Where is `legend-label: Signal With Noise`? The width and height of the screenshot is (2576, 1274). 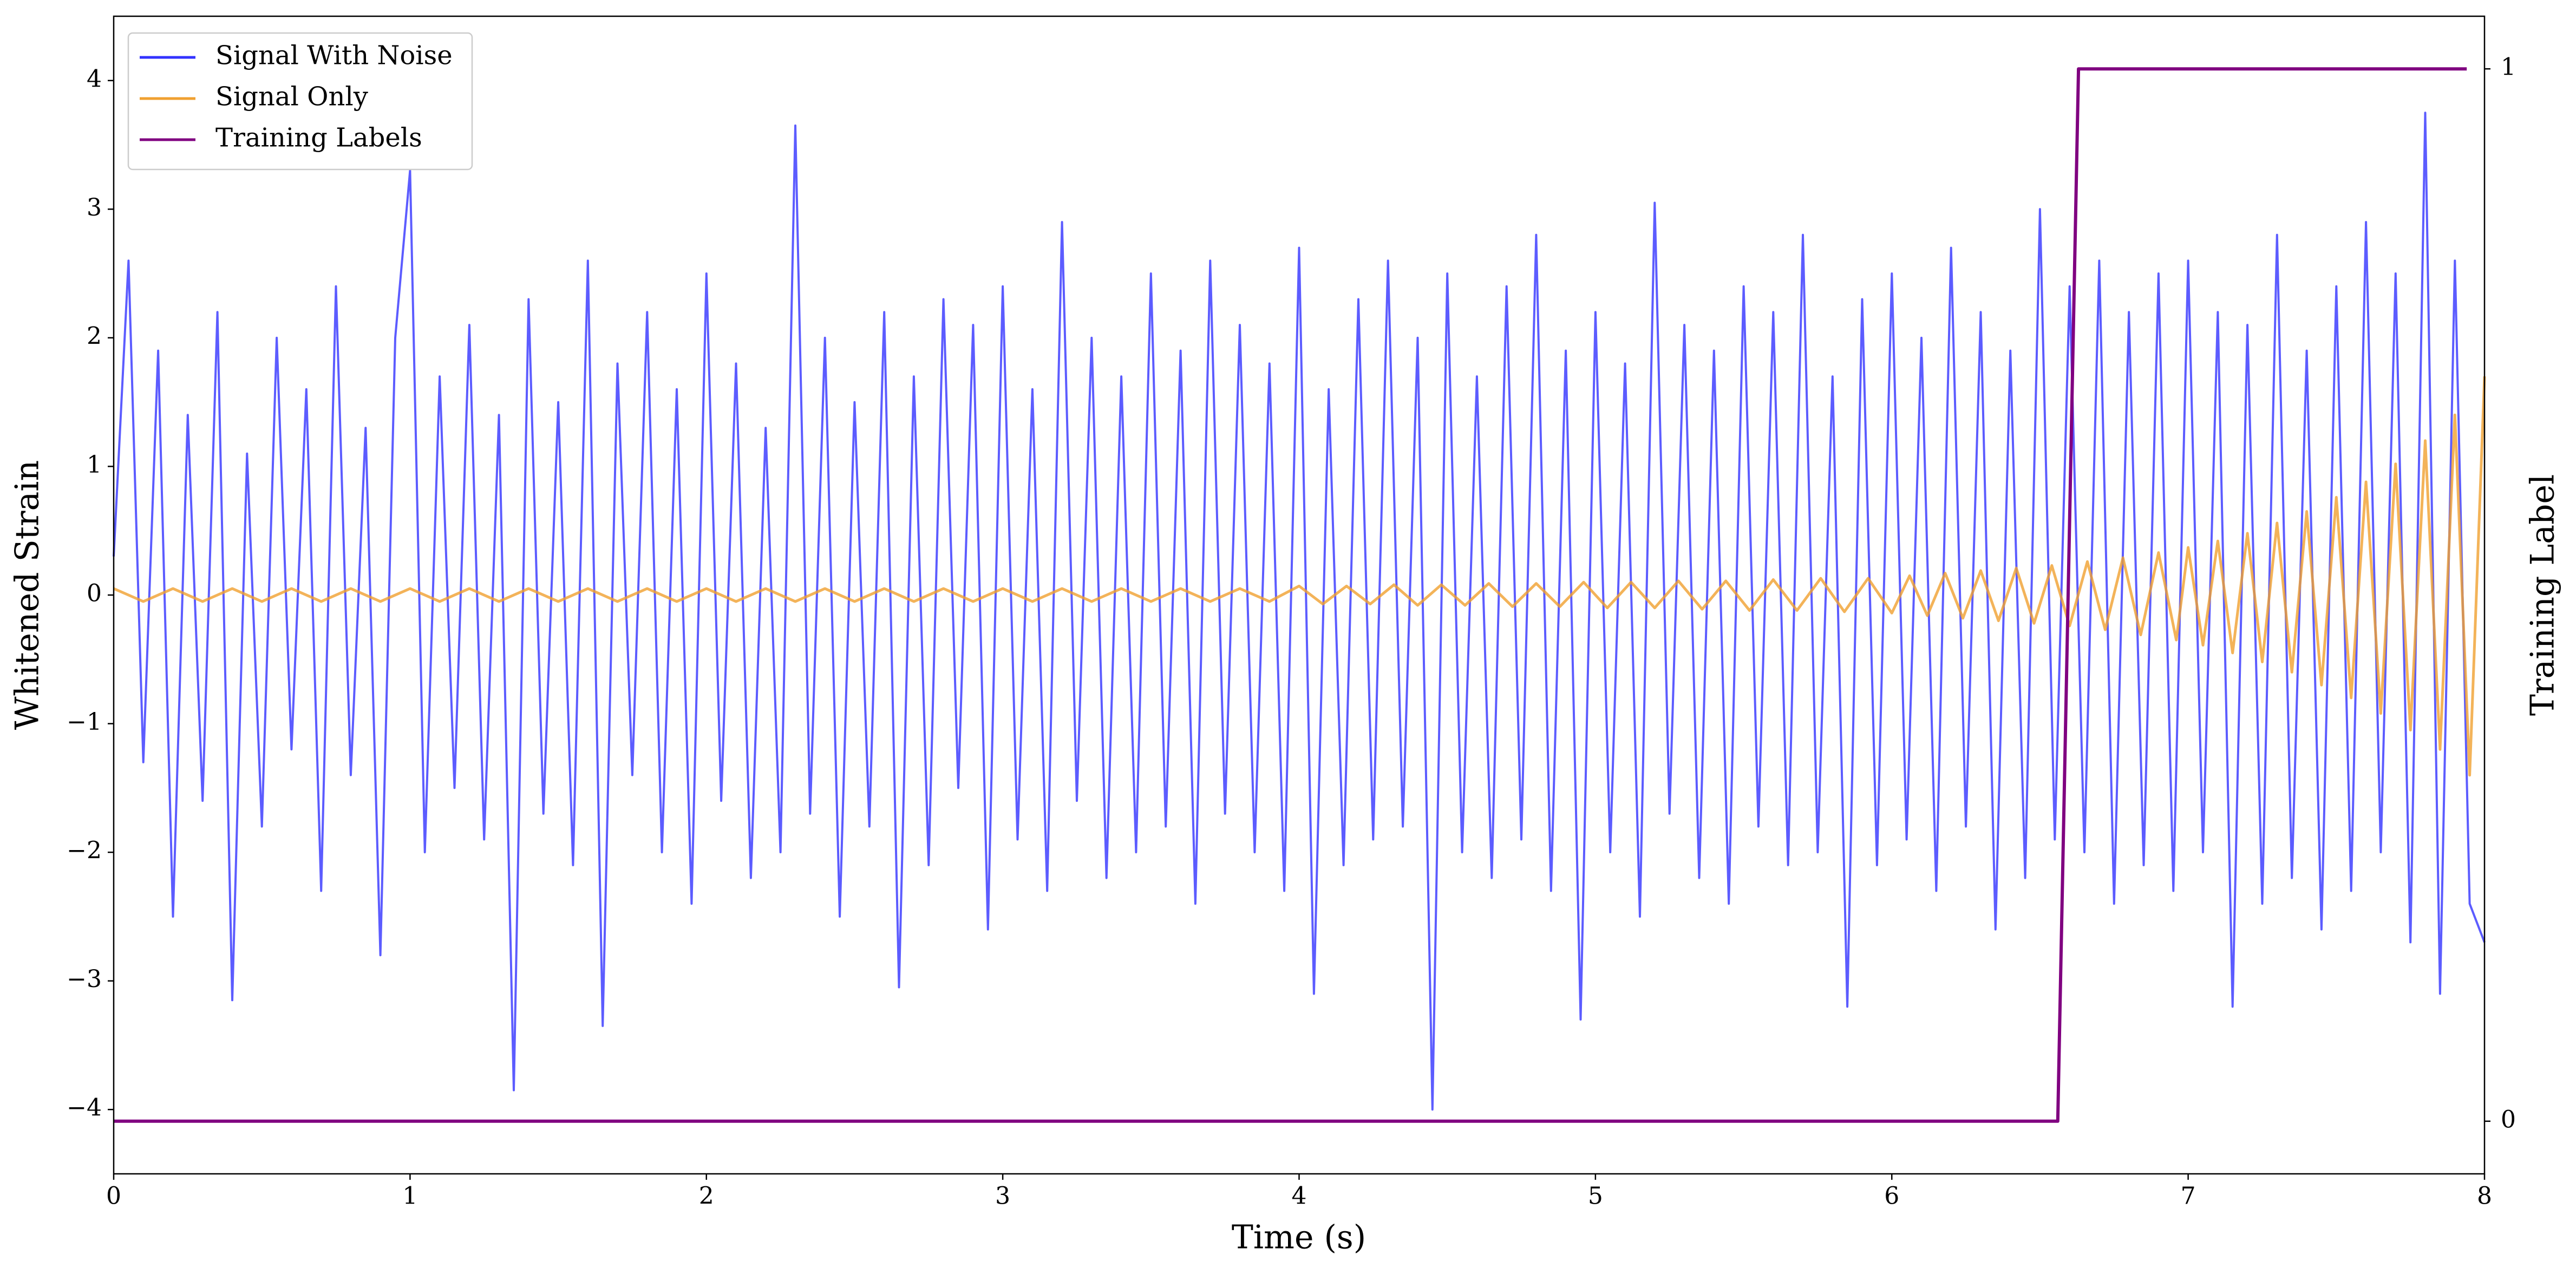
legend-label: Signal With Noise is located at coordinates (334, 56).